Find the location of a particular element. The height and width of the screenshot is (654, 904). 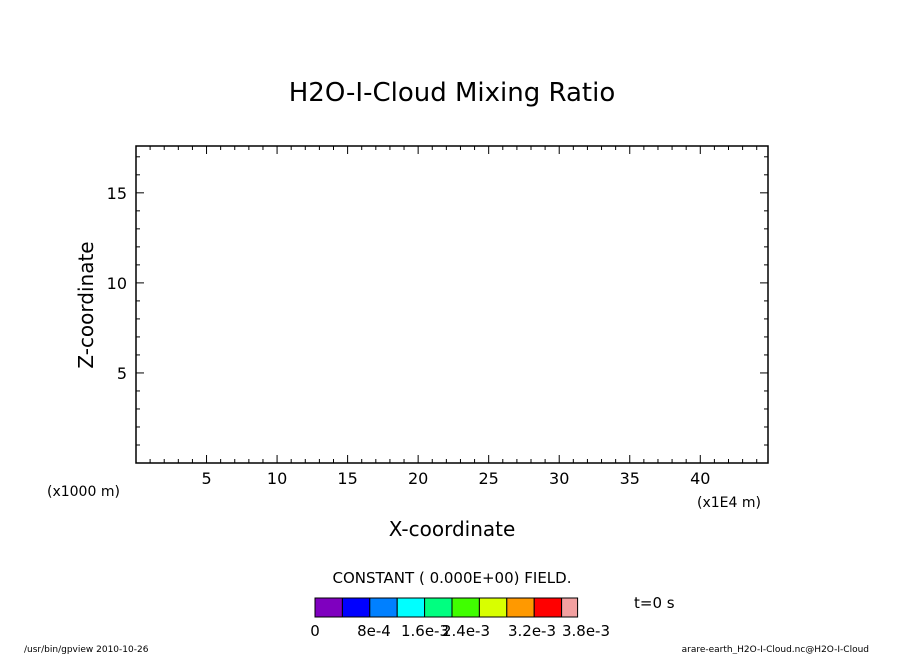

x-axis-unit: (x1000 m) is located at coordinates (83, 492).